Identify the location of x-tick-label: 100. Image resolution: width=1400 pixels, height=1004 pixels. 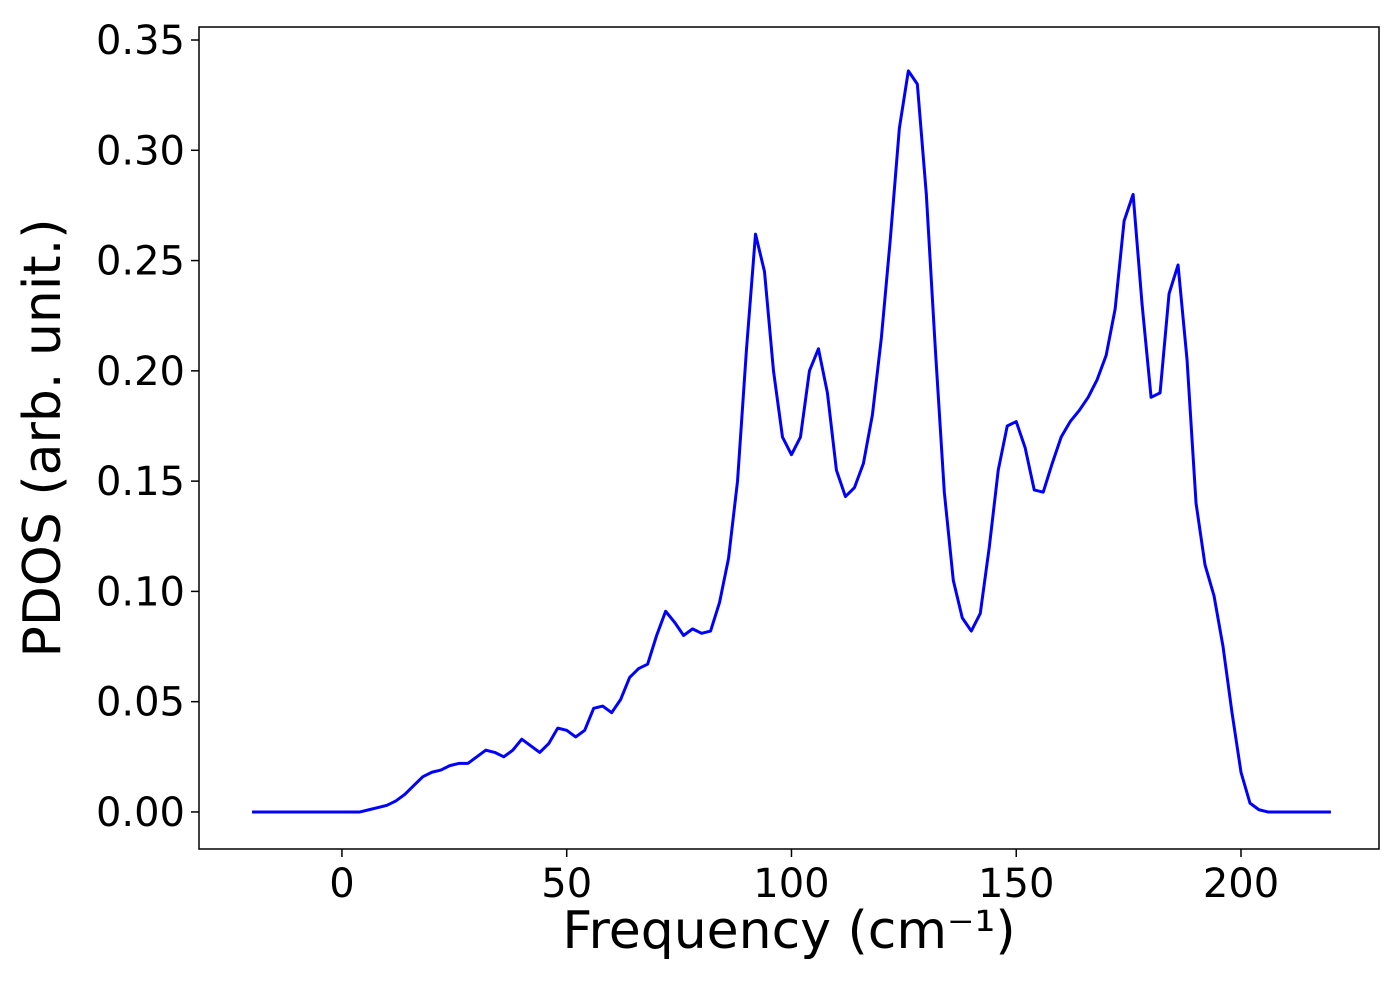
(791, 884).